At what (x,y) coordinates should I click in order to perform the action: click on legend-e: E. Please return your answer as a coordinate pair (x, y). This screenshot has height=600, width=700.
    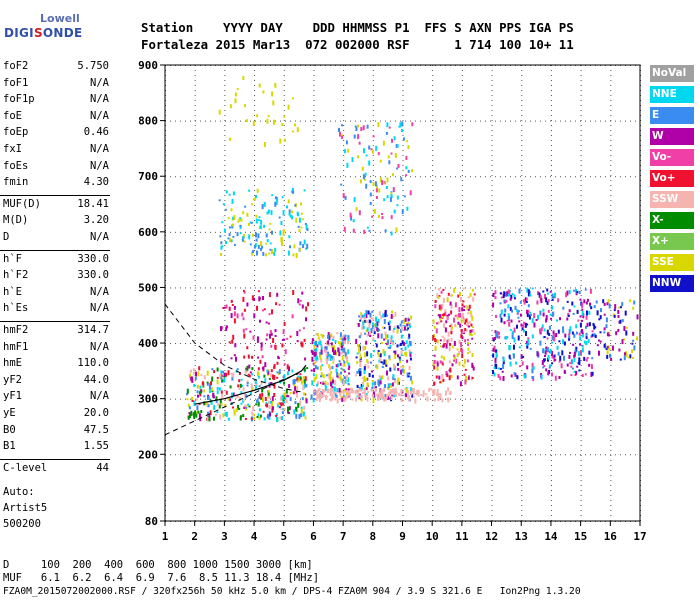
    Looking at the image, I should click on (672, 115).